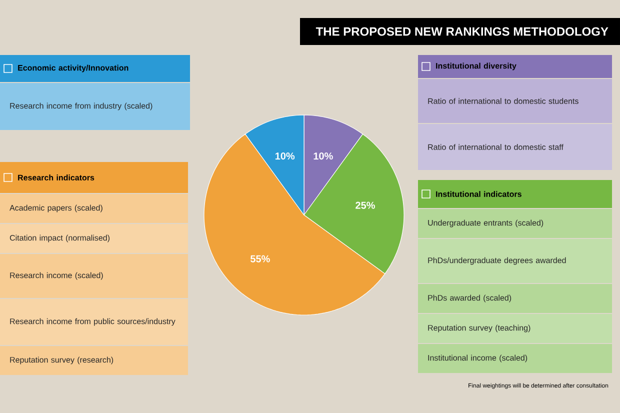 The width and height of the screenshot is (620, 413). What do you see at coordinates (486, 224) in the screenshot?
I see `text: Undergraduate entrants (scaled)` at bounding box center [486, 224].